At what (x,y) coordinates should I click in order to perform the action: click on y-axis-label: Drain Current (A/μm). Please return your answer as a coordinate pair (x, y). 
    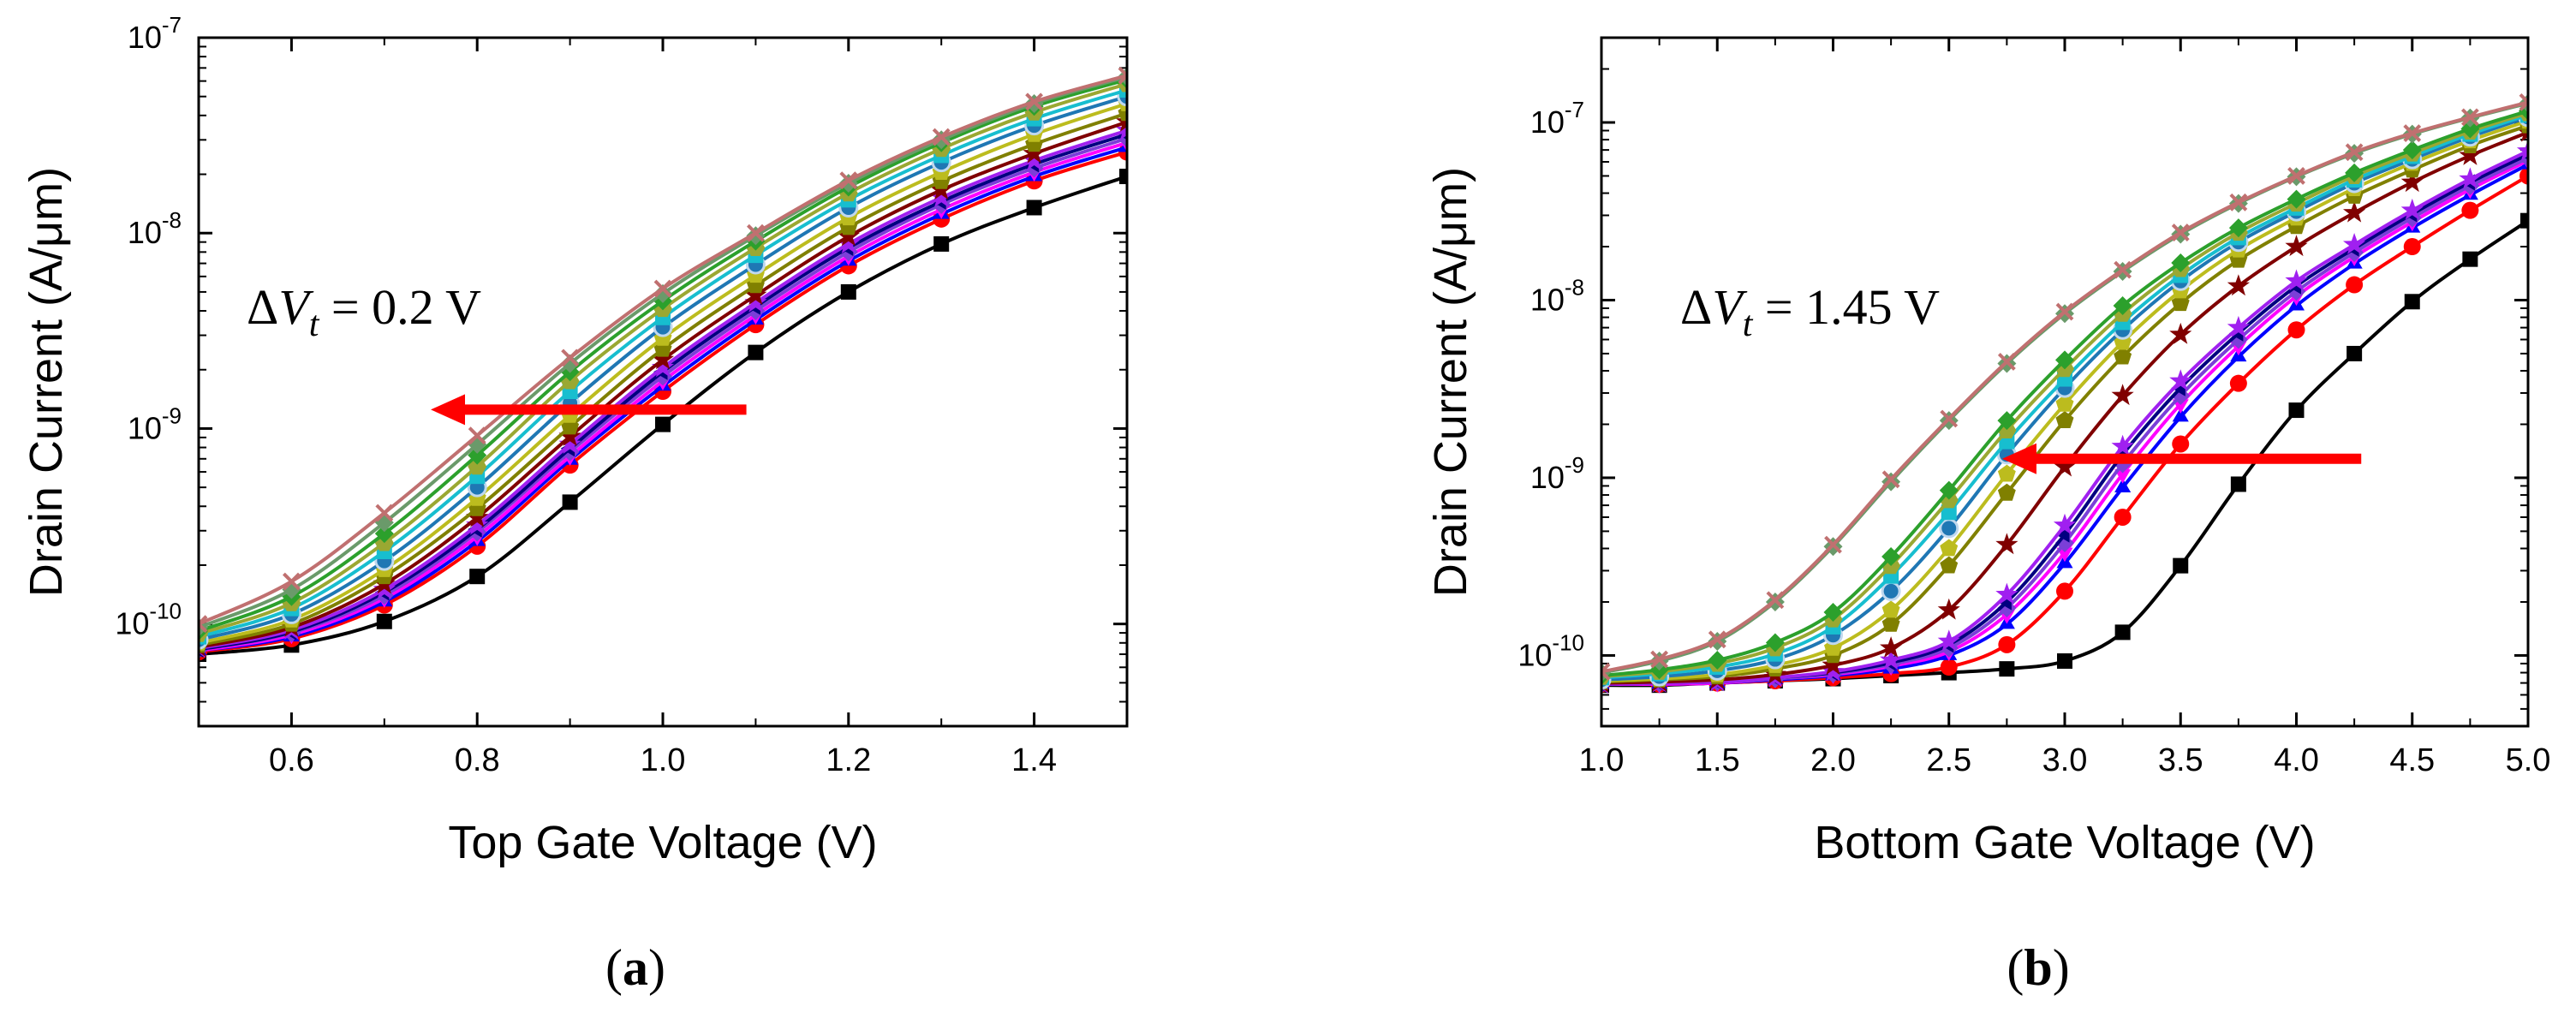
    Looking at the image, I should click on (47, 382).